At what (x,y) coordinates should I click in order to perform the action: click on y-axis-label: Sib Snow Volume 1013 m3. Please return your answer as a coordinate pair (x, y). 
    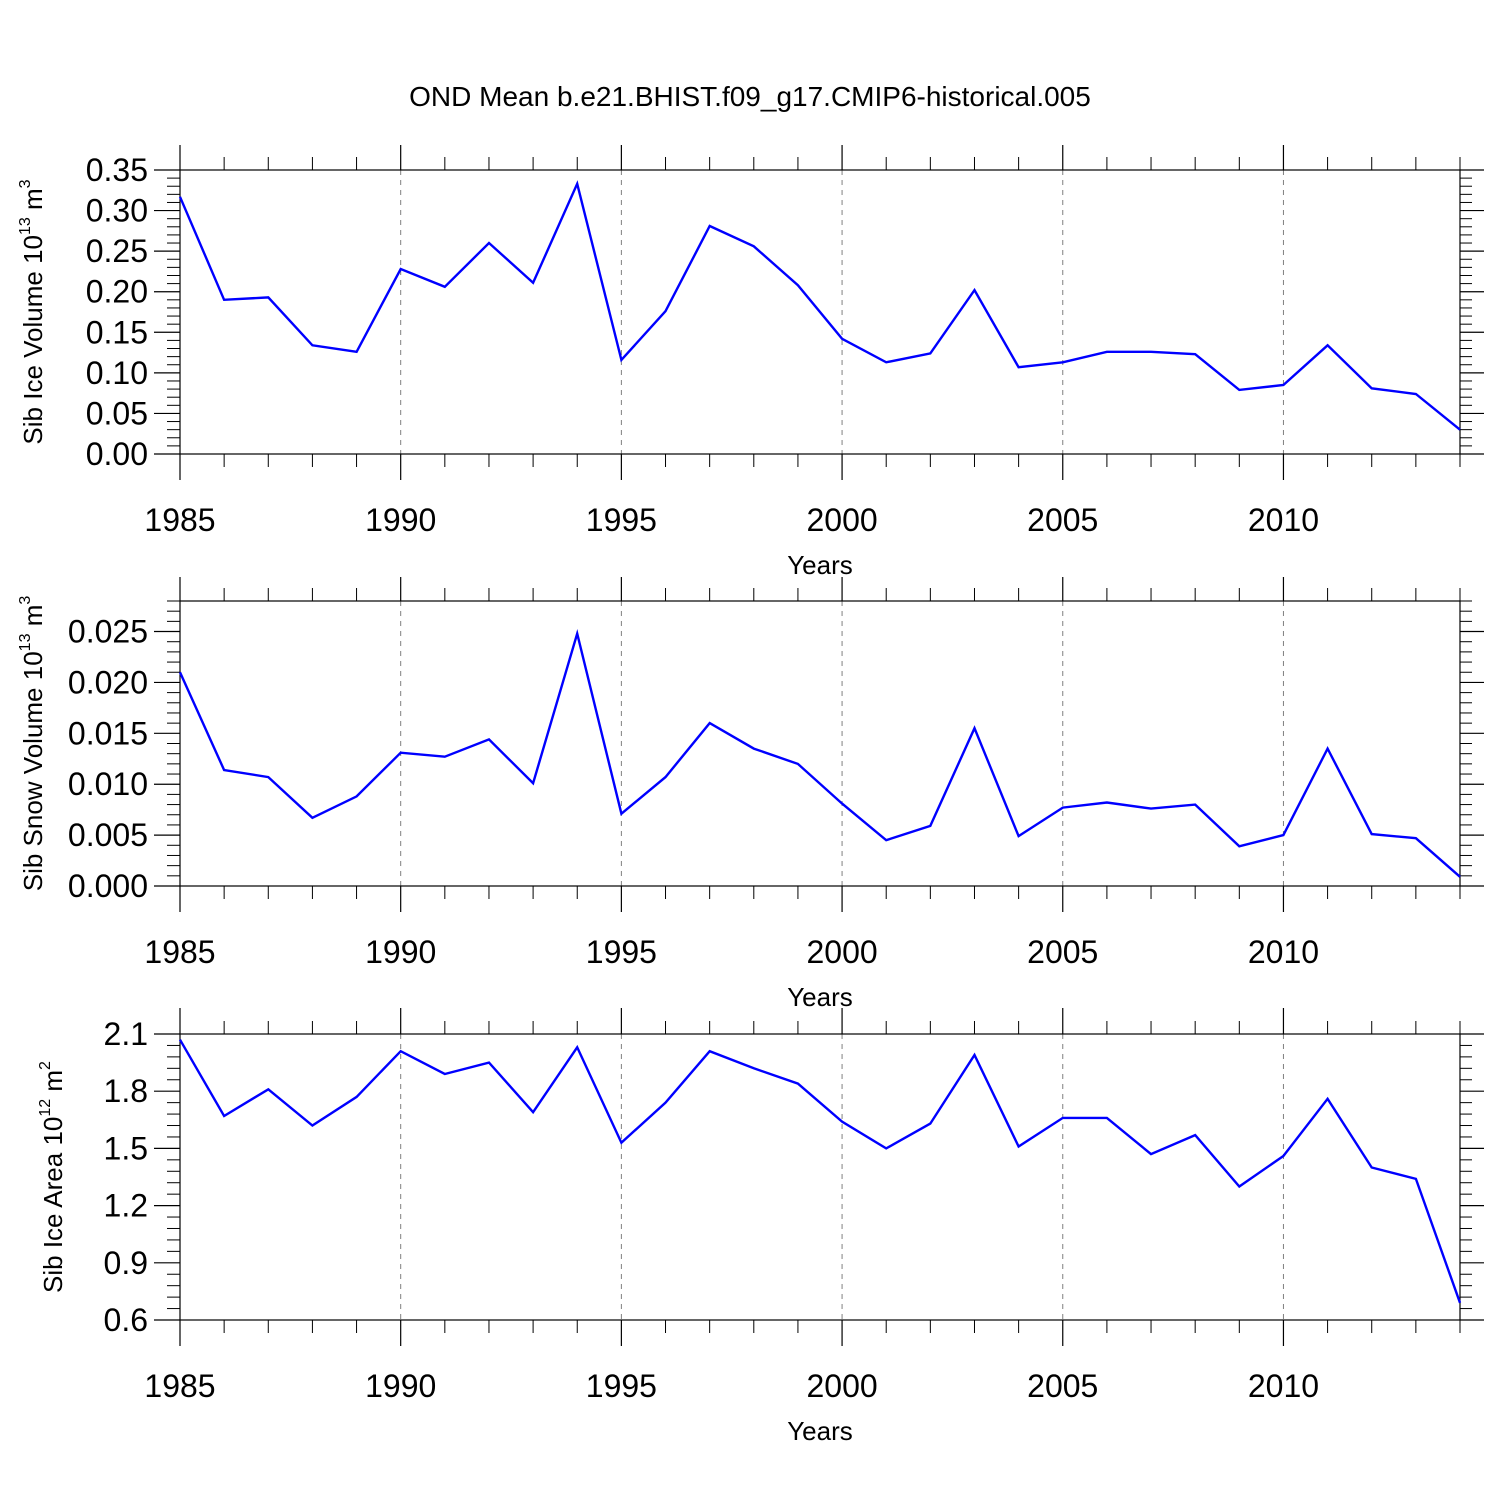
    Looking at the image, I should click on (32, 744).